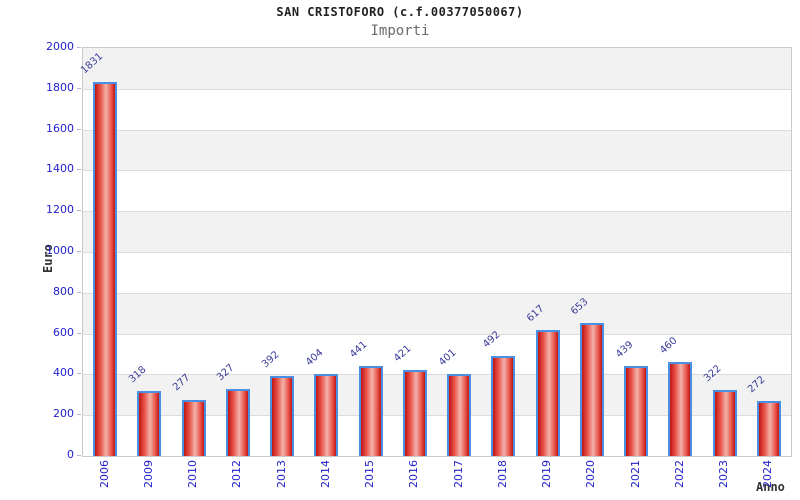 The height and width of the screenshot is (500, 800). I want to click on x-axis-tick-label: 2015, so click(370, 480).